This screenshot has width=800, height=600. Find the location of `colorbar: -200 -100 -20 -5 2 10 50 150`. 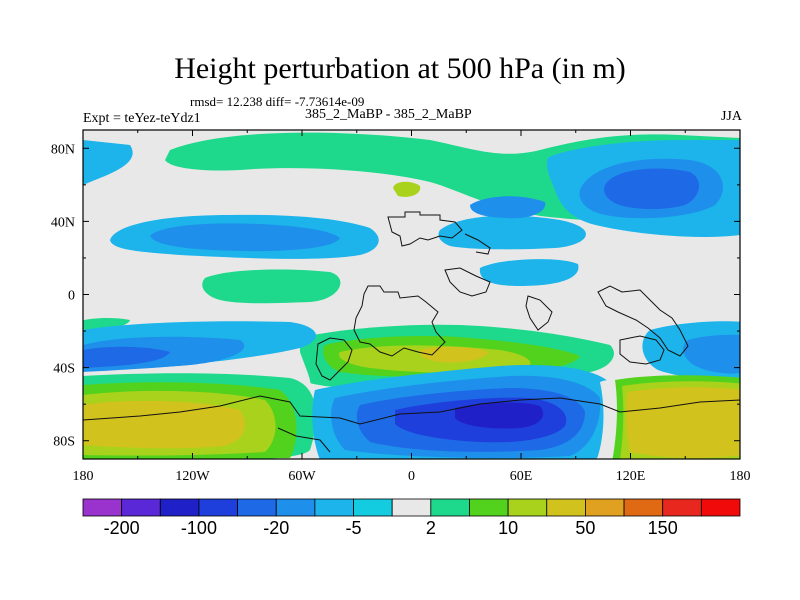

colorbar: -200 -100 -20 -5 2 10 50 150 is located at coordinates (411, 518).